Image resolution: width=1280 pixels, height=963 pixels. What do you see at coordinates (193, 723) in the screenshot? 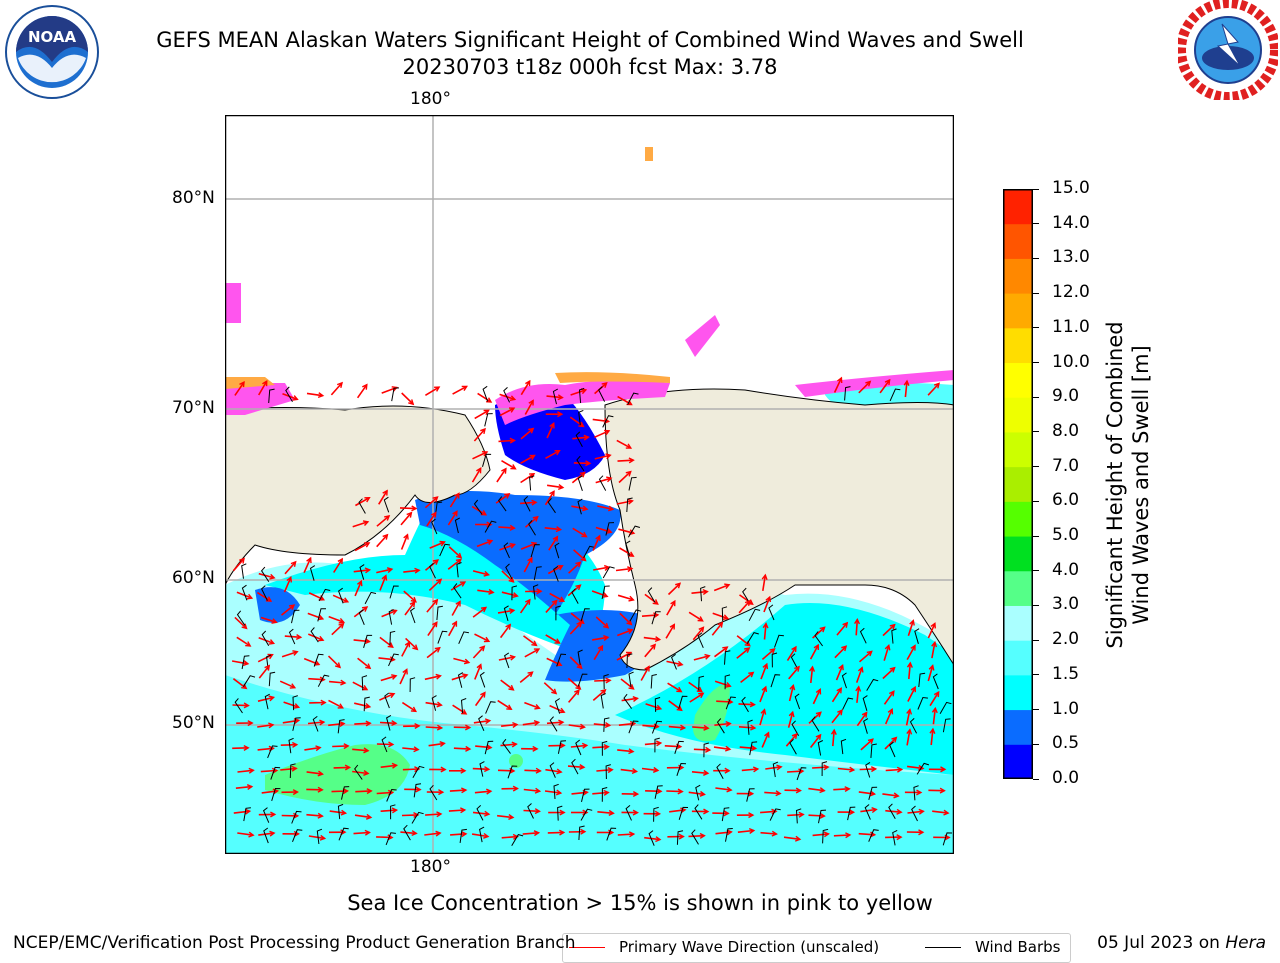
I see `lat-label-50: 50°N` at bounding box center [193, 723].